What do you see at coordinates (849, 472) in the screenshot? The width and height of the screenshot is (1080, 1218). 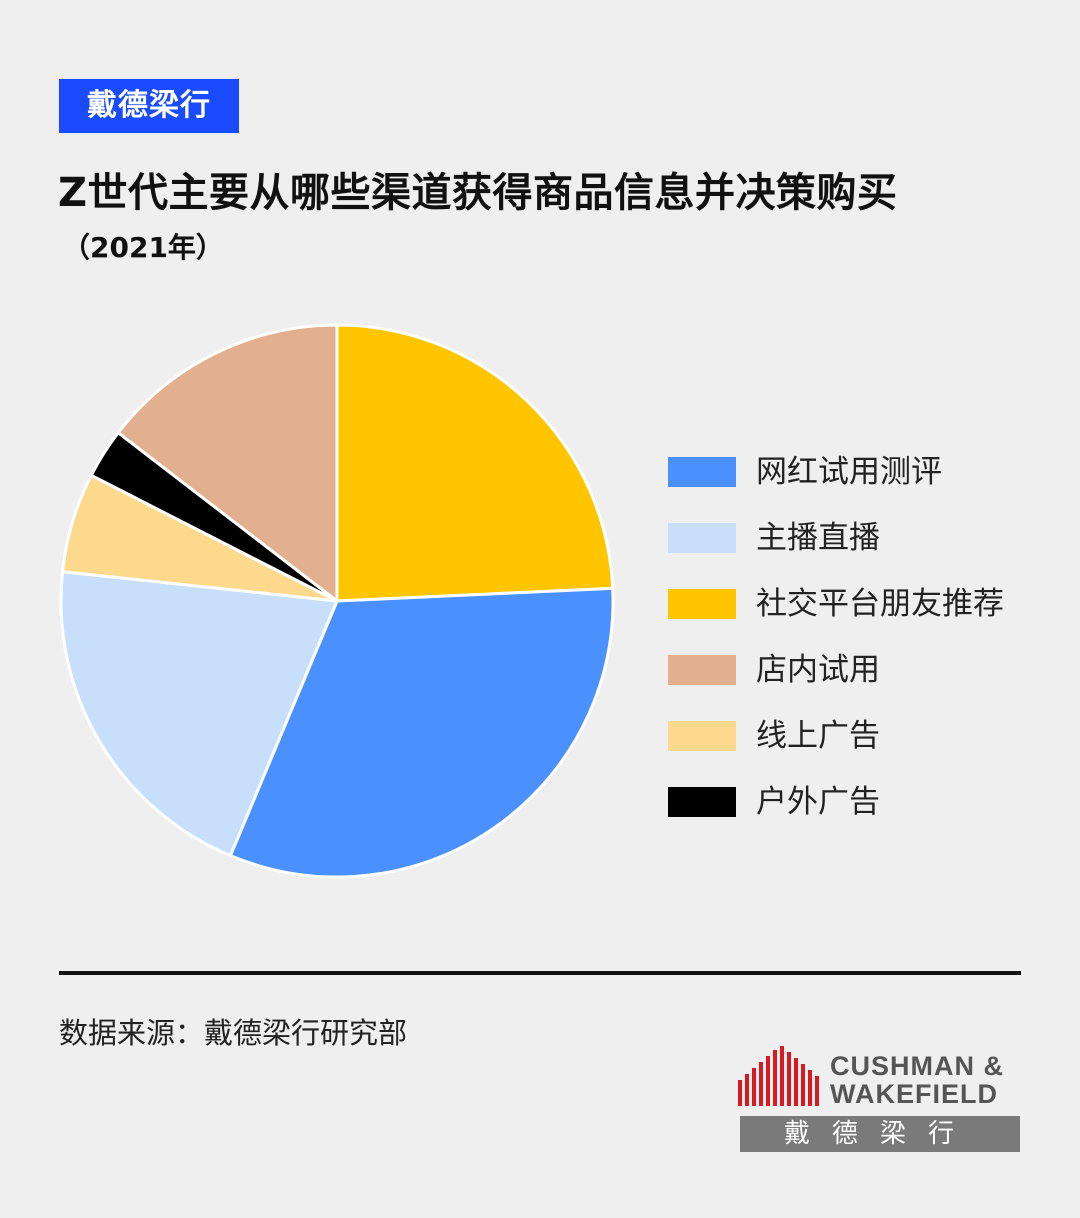 I see `legend-label: 网红试用测评` at bounding box center [849, 472].